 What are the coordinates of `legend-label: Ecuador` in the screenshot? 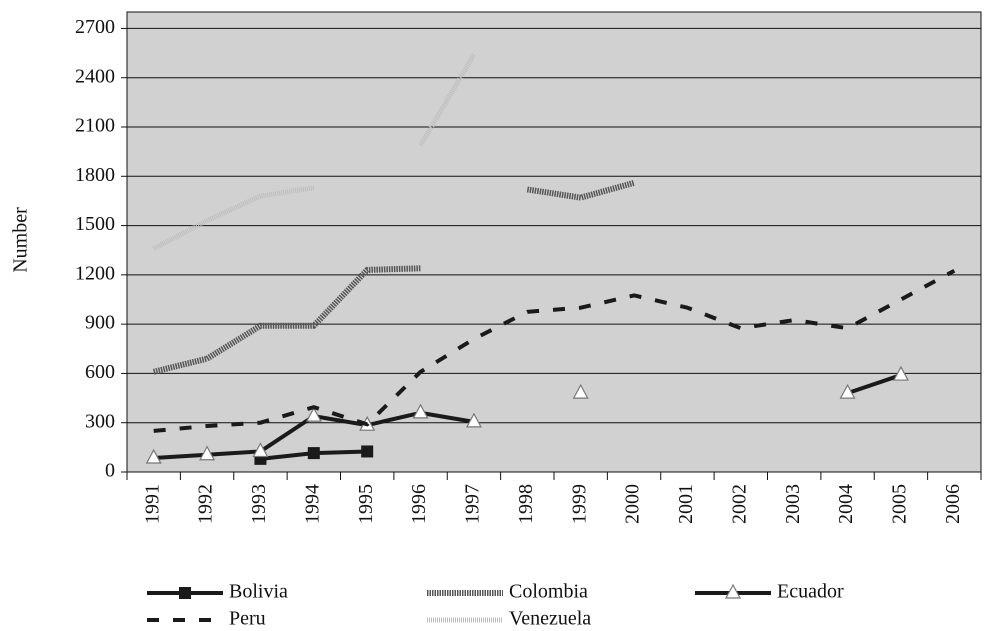 It's located at (810, 592).